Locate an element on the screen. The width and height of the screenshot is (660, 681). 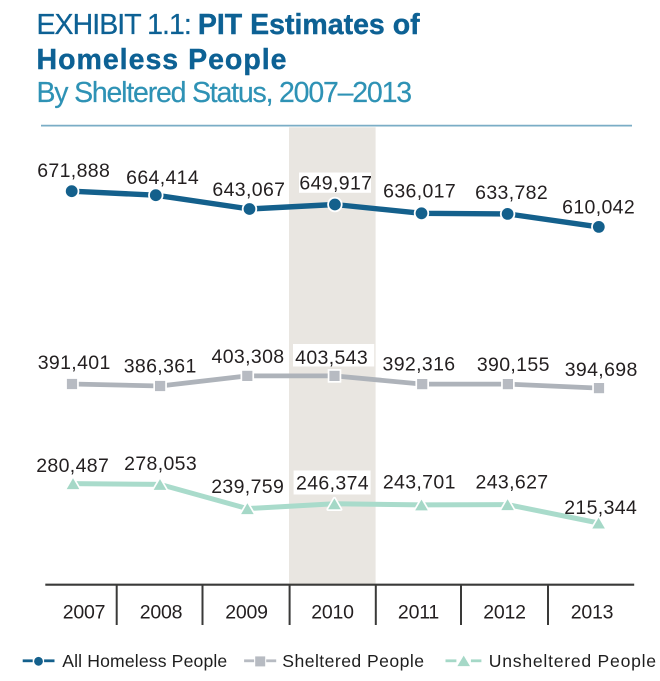
svg-text: 636,017 is located at coordinates (419, 191).